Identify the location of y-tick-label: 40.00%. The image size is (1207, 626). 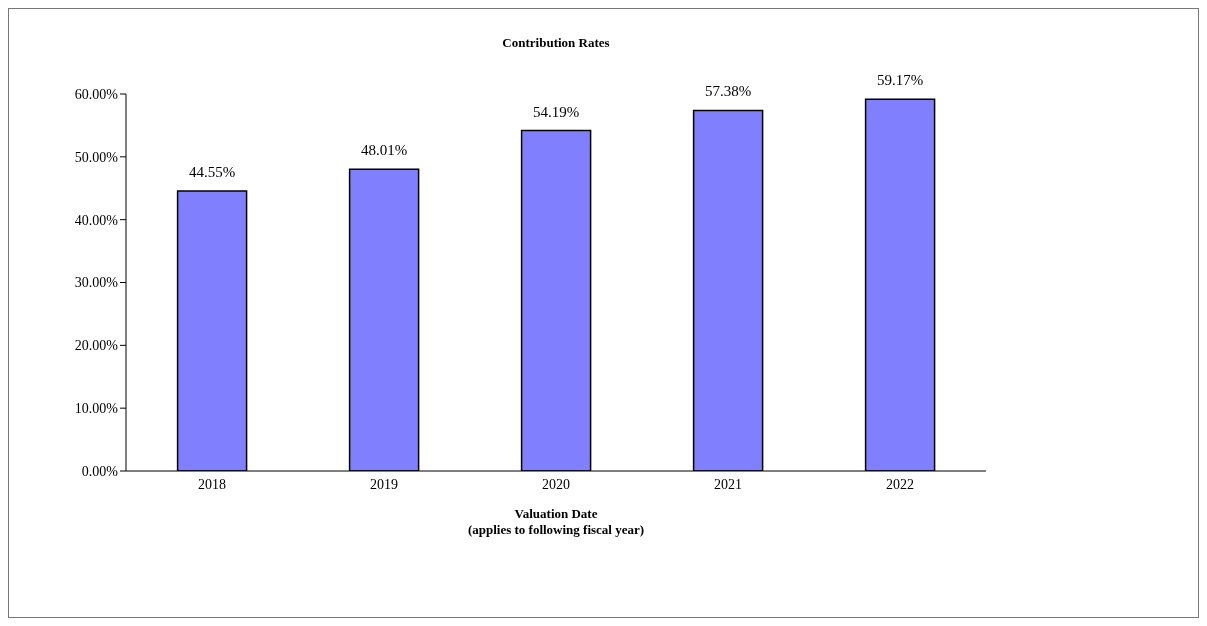
(96, 220).